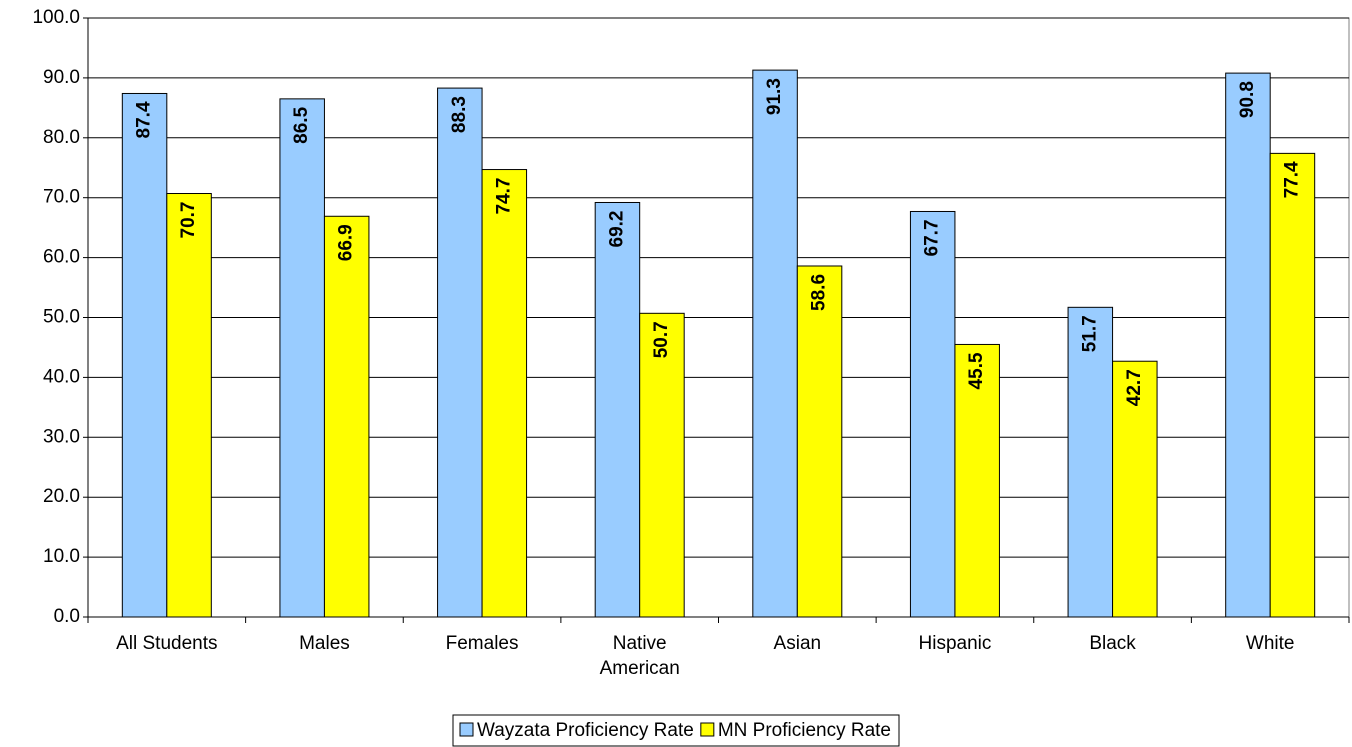 The image size is (1352, 747). I want to click on data-label: 66.9, so click(346, 242).